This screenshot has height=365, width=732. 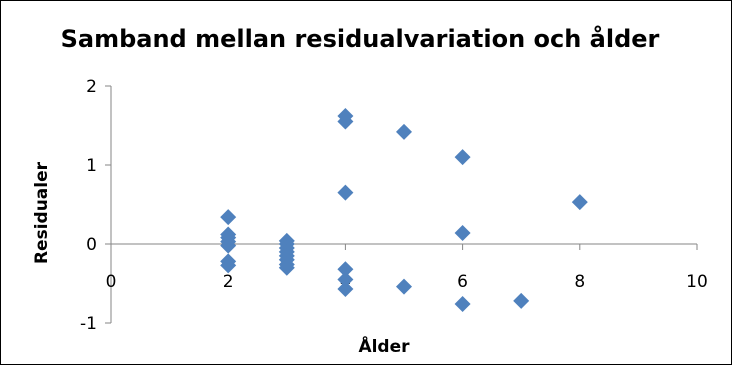 I want to click on x-tick-label: 8, so click(x=579, y=282).